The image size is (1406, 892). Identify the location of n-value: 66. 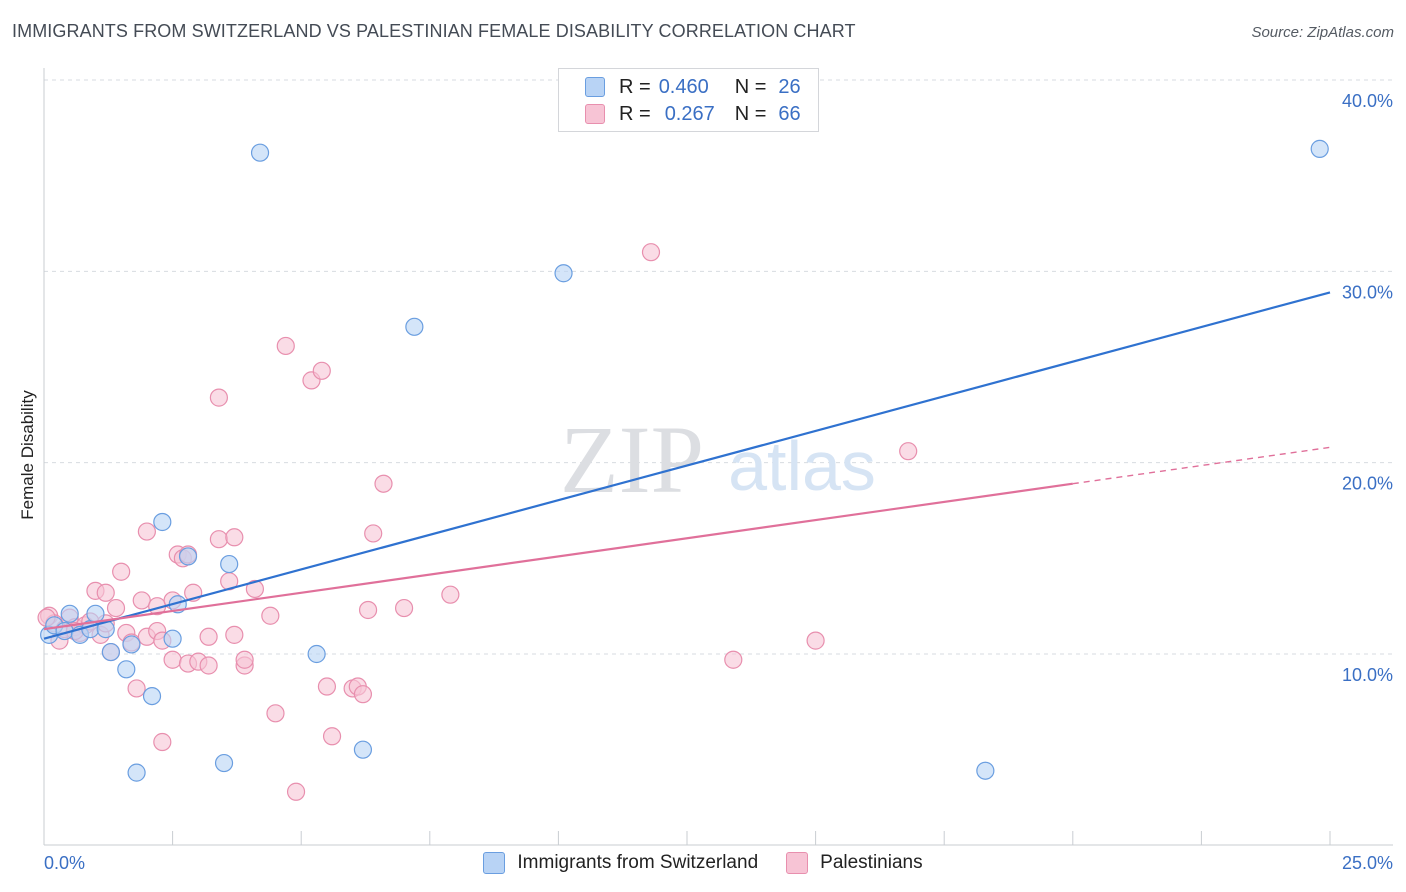
(789, 113).